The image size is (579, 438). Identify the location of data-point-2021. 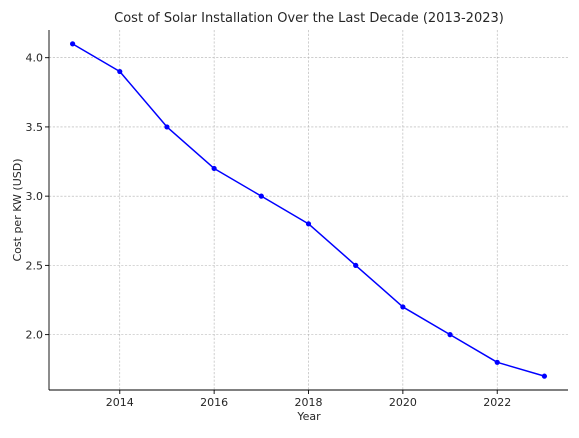
(450, 335).